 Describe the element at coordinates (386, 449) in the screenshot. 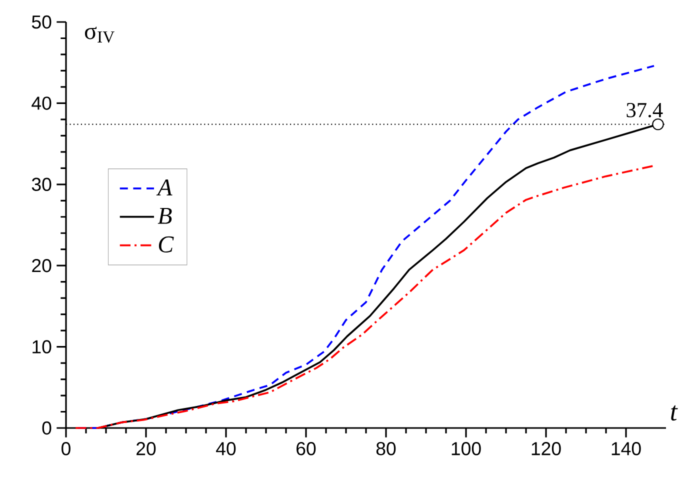

I see `x-tick-label: 80` at that location.